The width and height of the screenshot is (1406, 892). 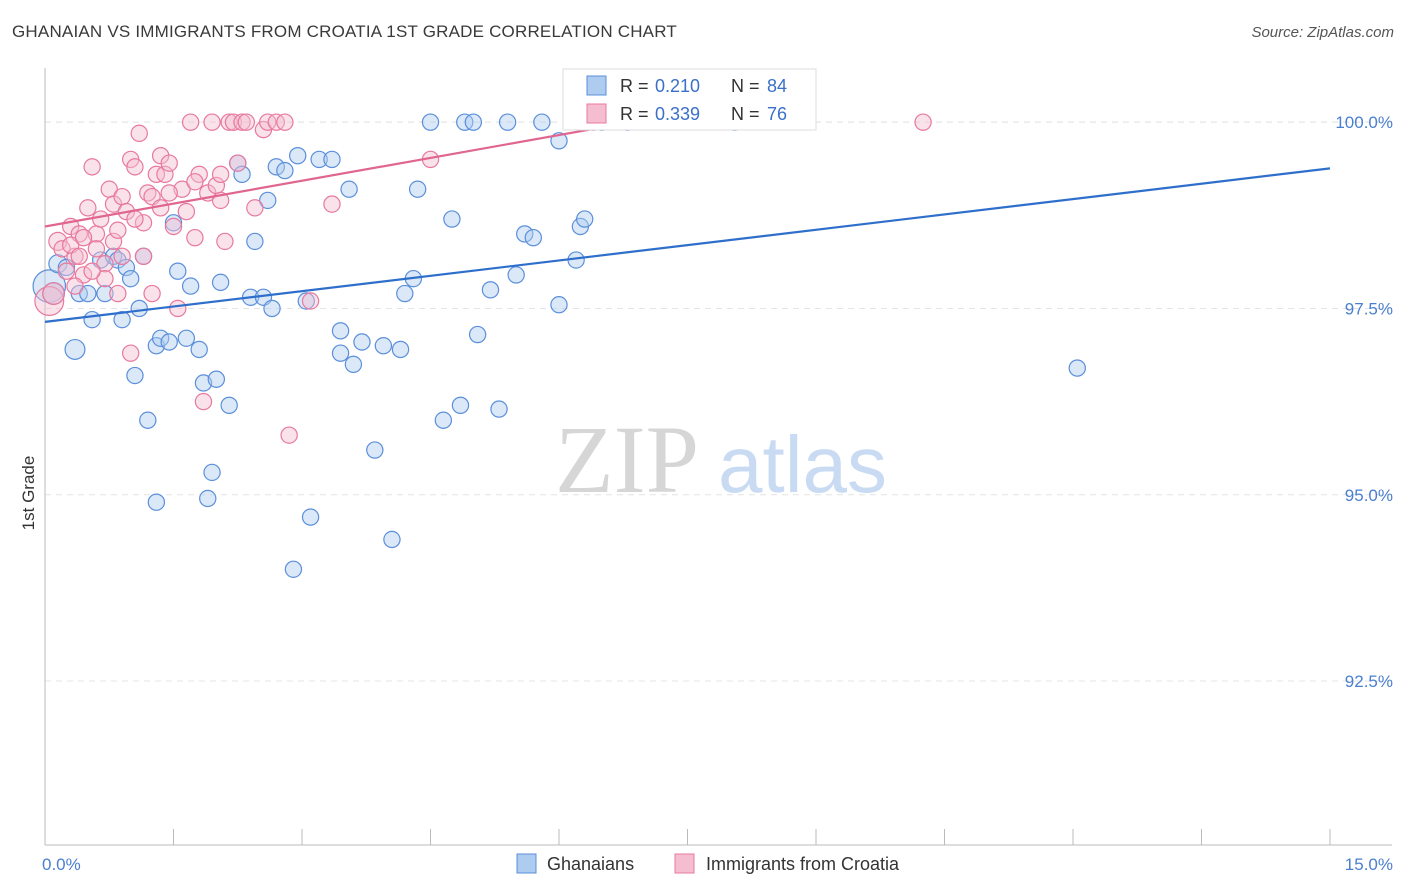 I want to click on x-tick-labels: 0.0% 15.0%, so click(x=717, y=864).